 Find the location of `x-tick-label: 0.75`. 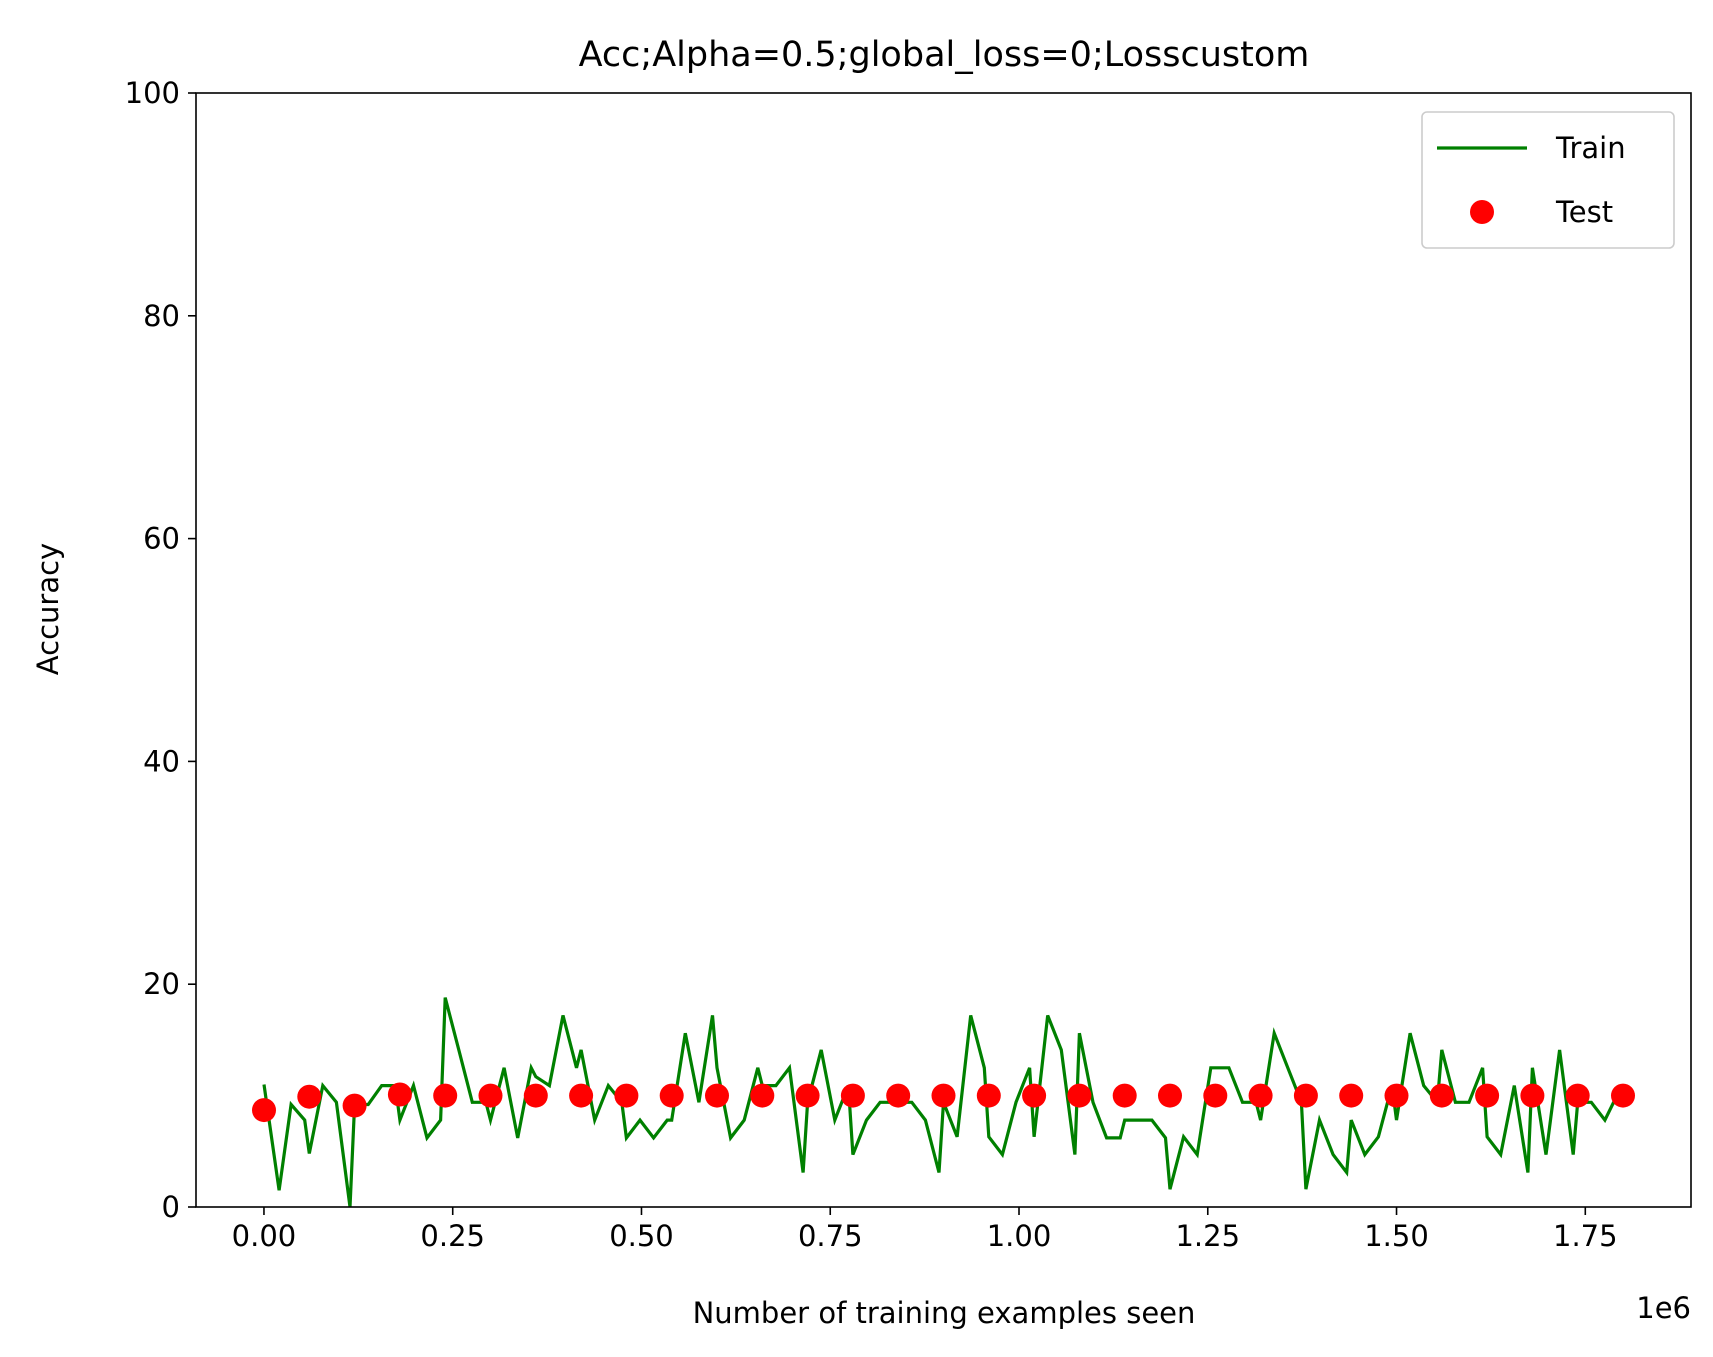

x-tick-label: 0.75 is located at coordinates (830, 1236).